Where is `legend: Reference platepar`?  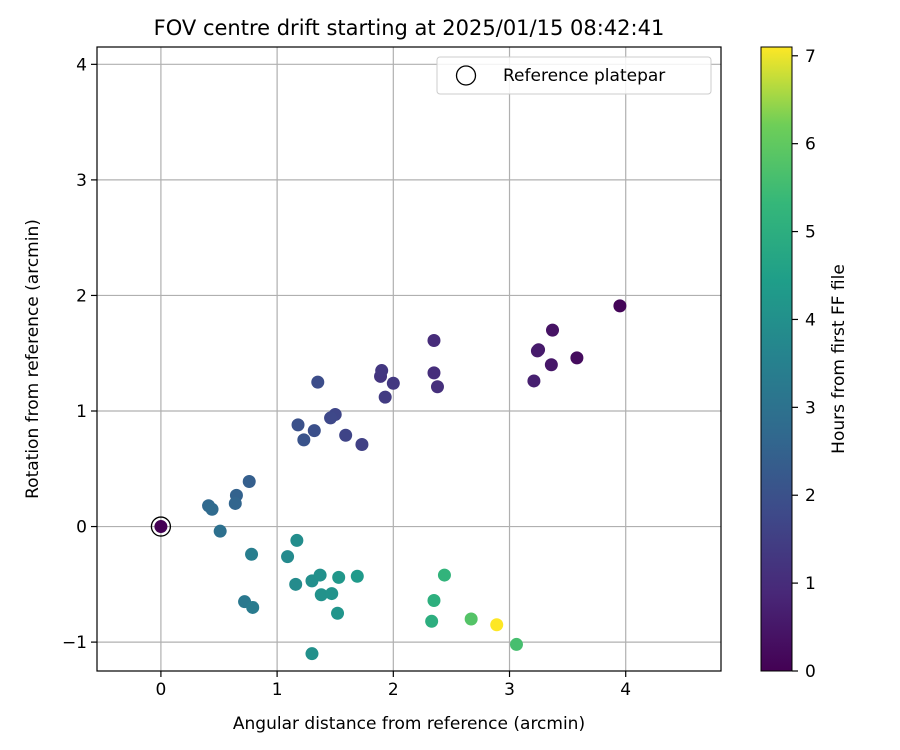 legend: Reference platepar is located at coordinates (574, 75).